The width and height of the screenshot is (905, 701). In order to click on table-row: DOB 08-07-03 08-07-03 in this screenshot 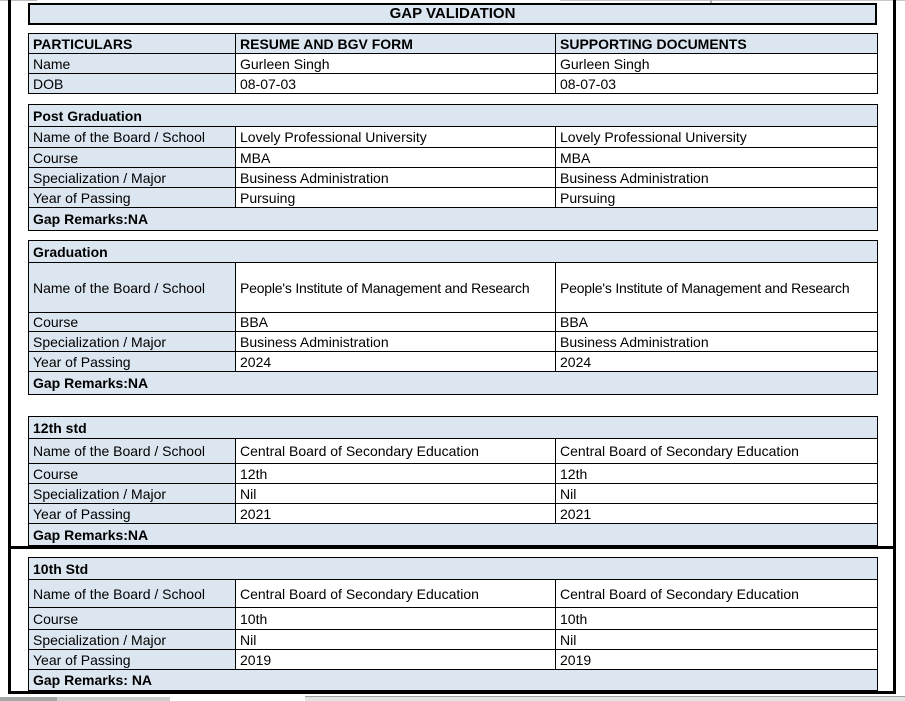, I will do `click(453, 83)`.